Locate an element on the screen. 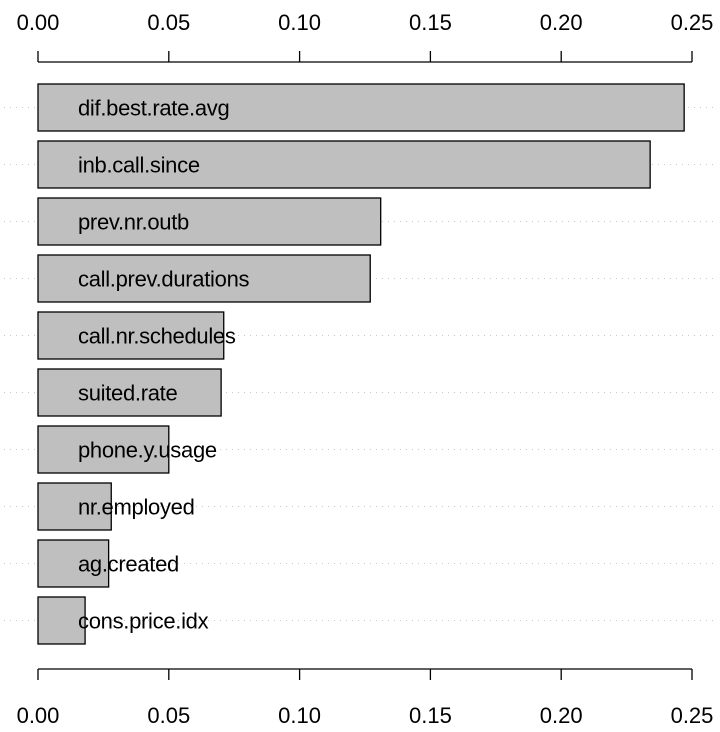 Image resolution: width=720 pixels, height=732 pixels. bar-phone-y-usage is located at coordinates (103, 449).